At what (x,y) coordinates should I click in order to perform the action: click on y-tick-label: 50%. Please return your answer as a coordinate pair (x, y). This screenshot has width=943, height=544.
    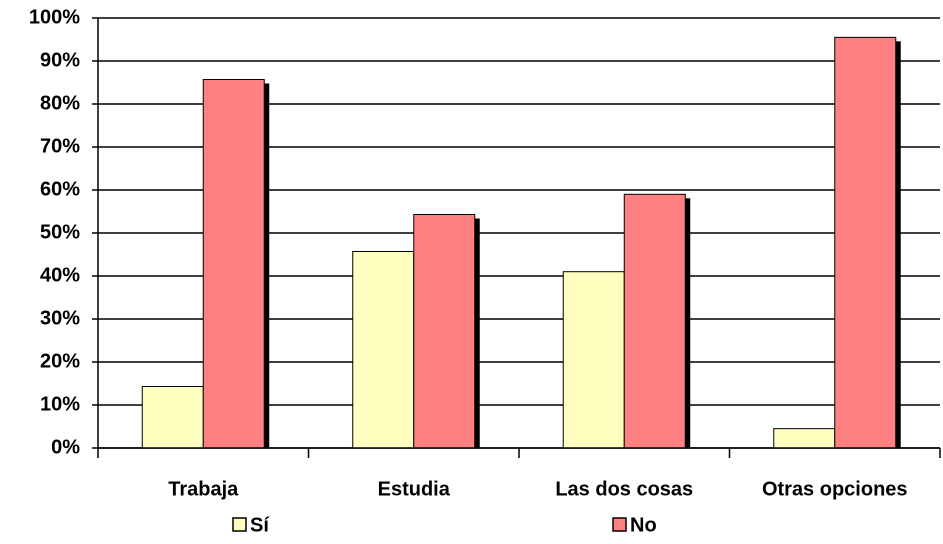
    Looking at the image, I should click on (60, 232).